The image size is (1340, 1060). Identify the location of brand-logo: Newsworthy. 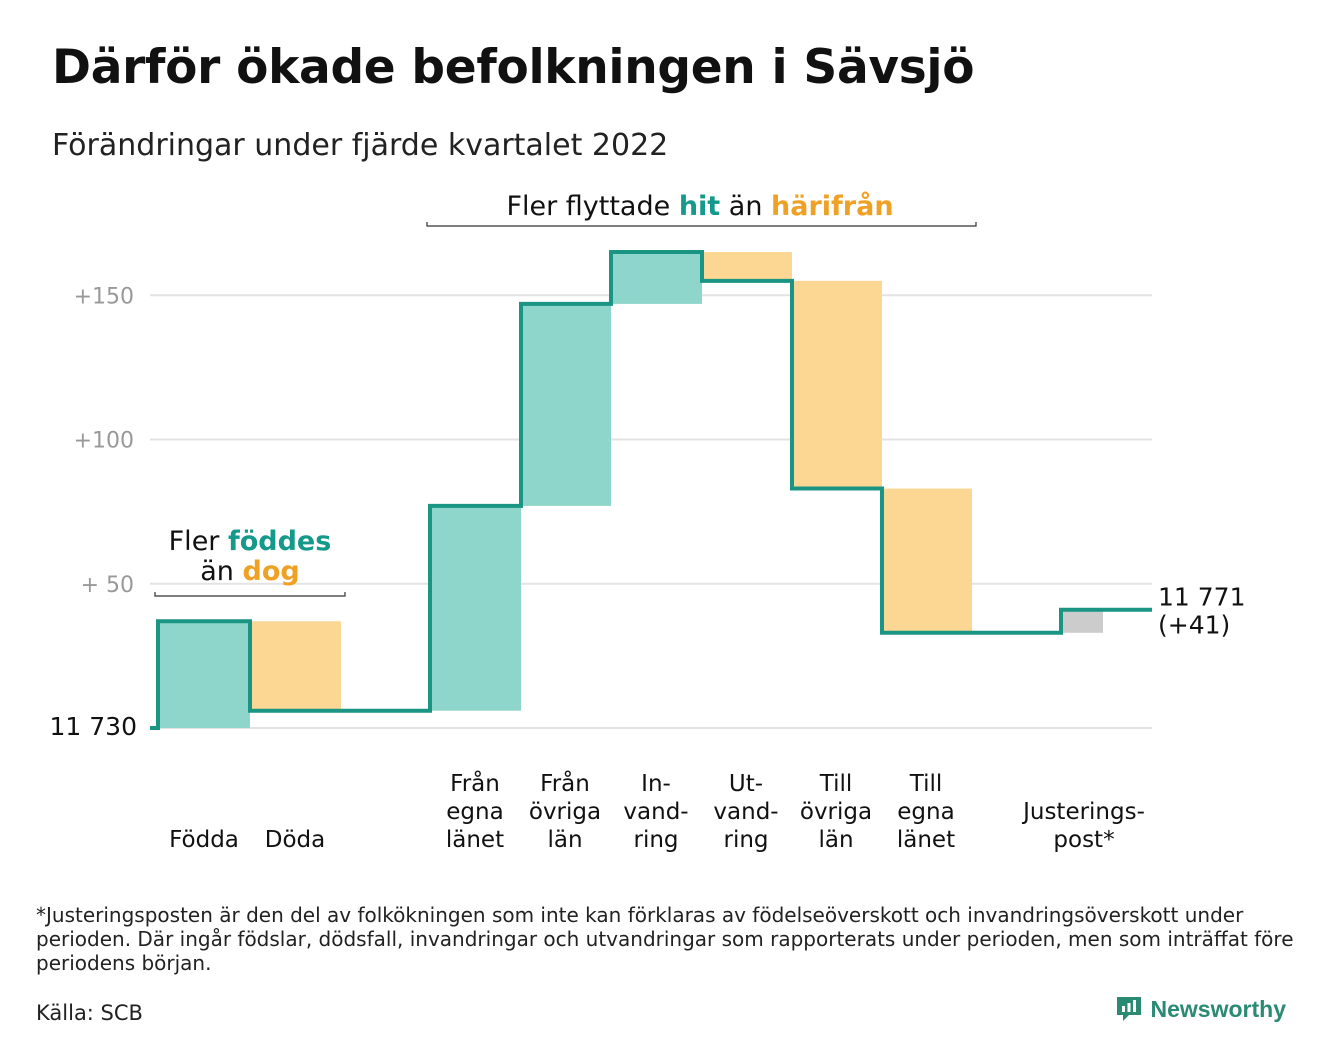
(1200, 1009).